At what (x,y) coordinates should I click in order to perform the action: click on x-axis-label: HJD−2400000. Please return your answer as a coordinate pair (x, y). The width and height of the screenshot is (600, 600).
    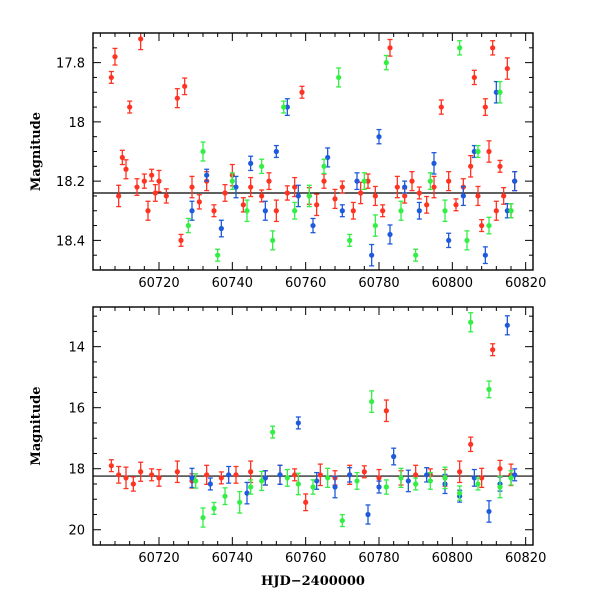
    Looking at the image, I should click on (313, 581).